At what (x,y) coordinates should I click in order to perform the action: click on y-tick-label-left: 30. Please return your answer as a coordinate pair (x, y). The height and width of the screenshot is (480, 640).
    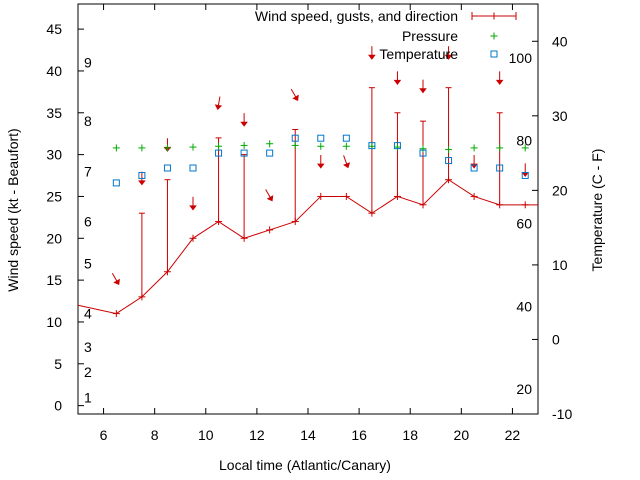
    Looking at the image, I should click on (54, 155).